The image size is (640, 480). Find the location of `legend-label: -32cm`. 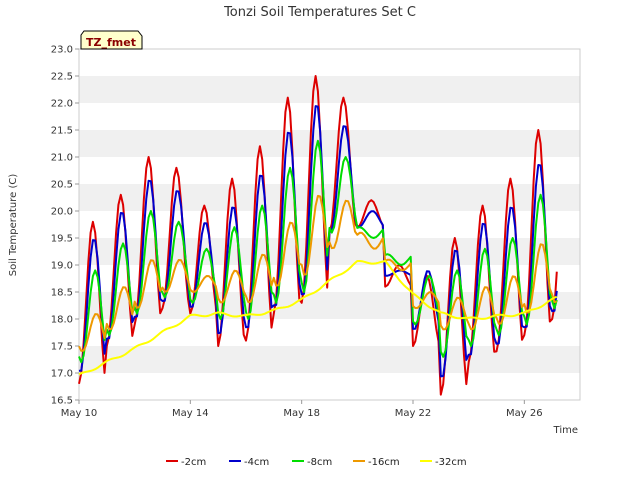

legend-label: -32cm is located at coordinates (451, 462).